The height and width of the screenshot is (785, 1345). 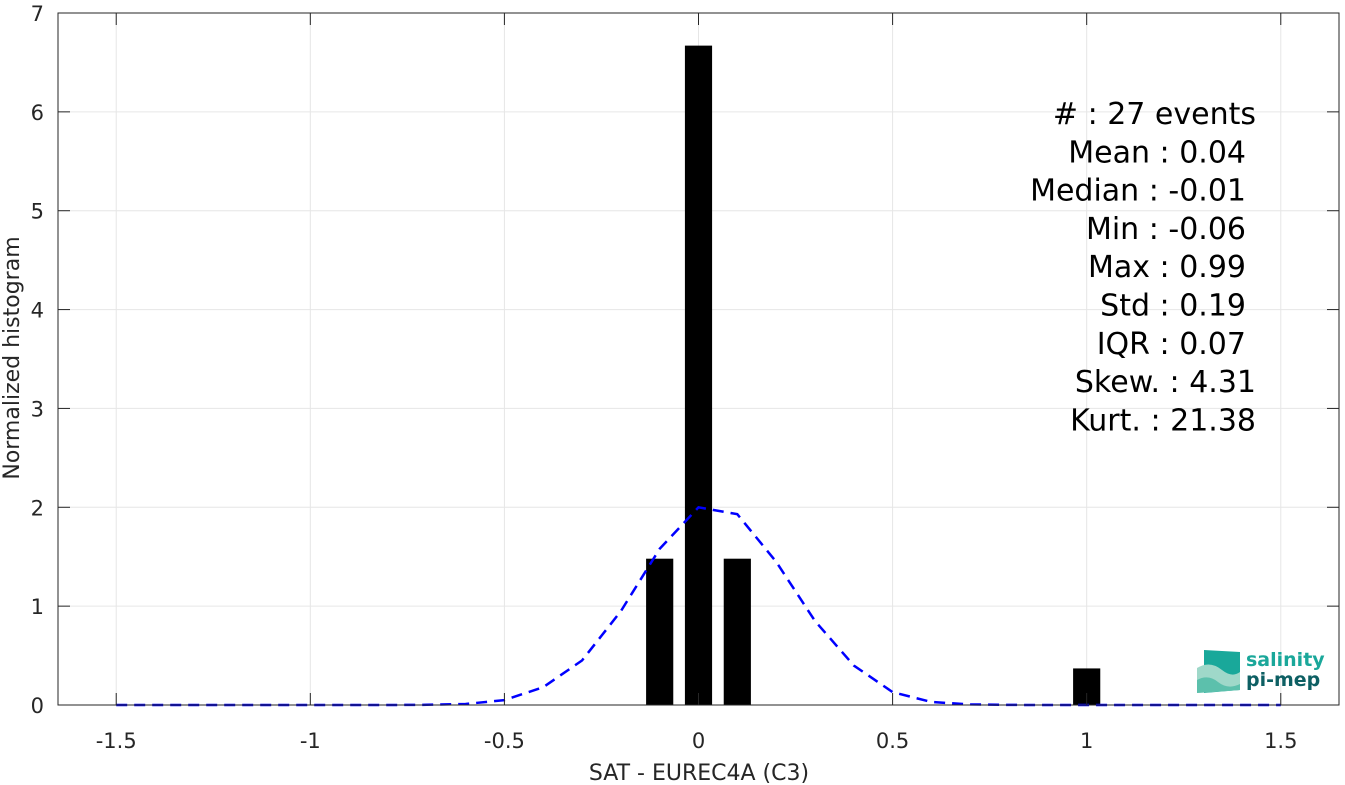 What do you see at coordinates (1173, 306) in the screenshot?
I see `stats-line: Std : 0.19` at bounding box center [1173, 306].